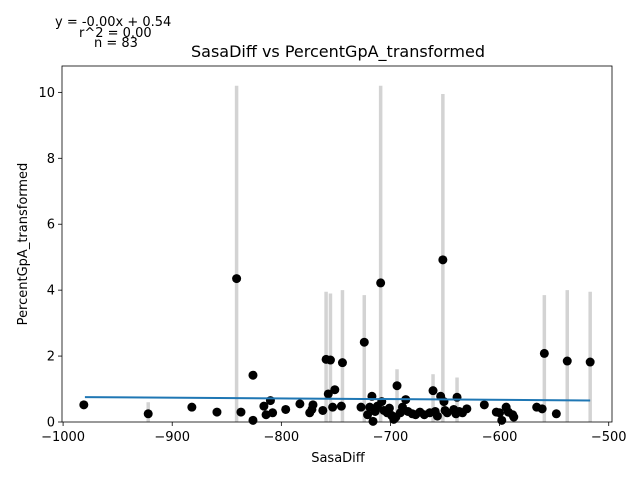  What do you see at coordinates (334, 433) in the screenshot?
I see `x-axis-ticks: −1000 −900 −800 −700 −600 −500` at bounding box center [334, 433].